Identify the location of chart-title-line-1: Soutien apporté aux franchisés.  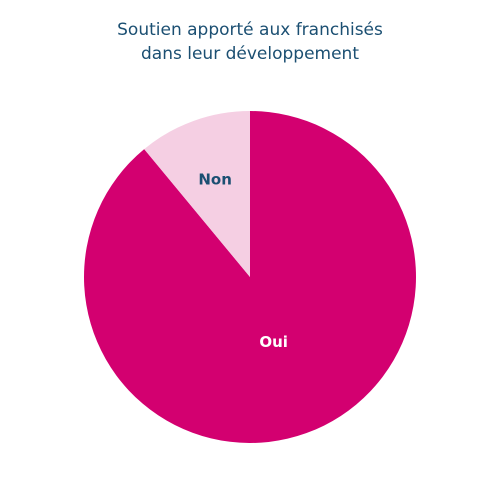
(250, 30).